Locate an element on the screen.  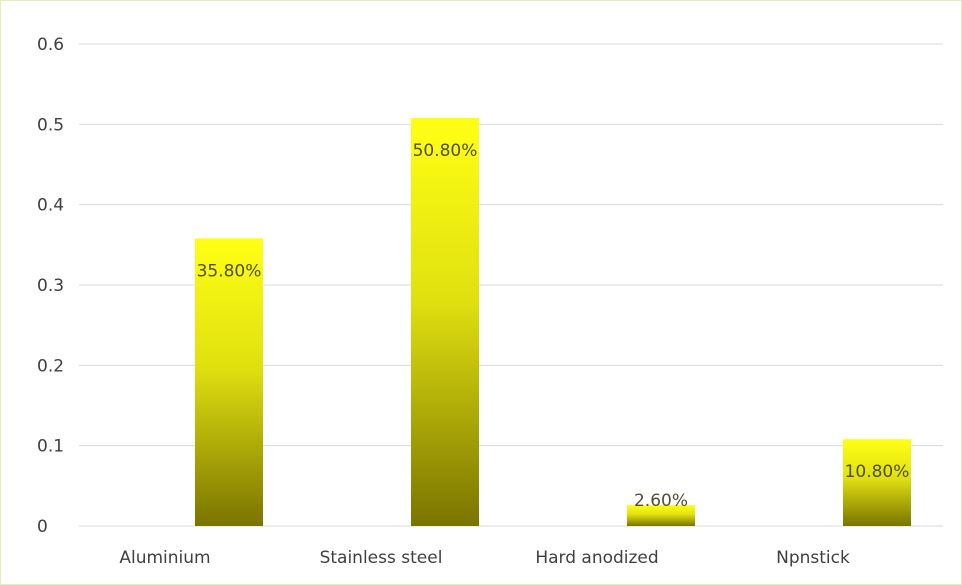
y-tick-label: 0 is located at coordinates (42, 527).